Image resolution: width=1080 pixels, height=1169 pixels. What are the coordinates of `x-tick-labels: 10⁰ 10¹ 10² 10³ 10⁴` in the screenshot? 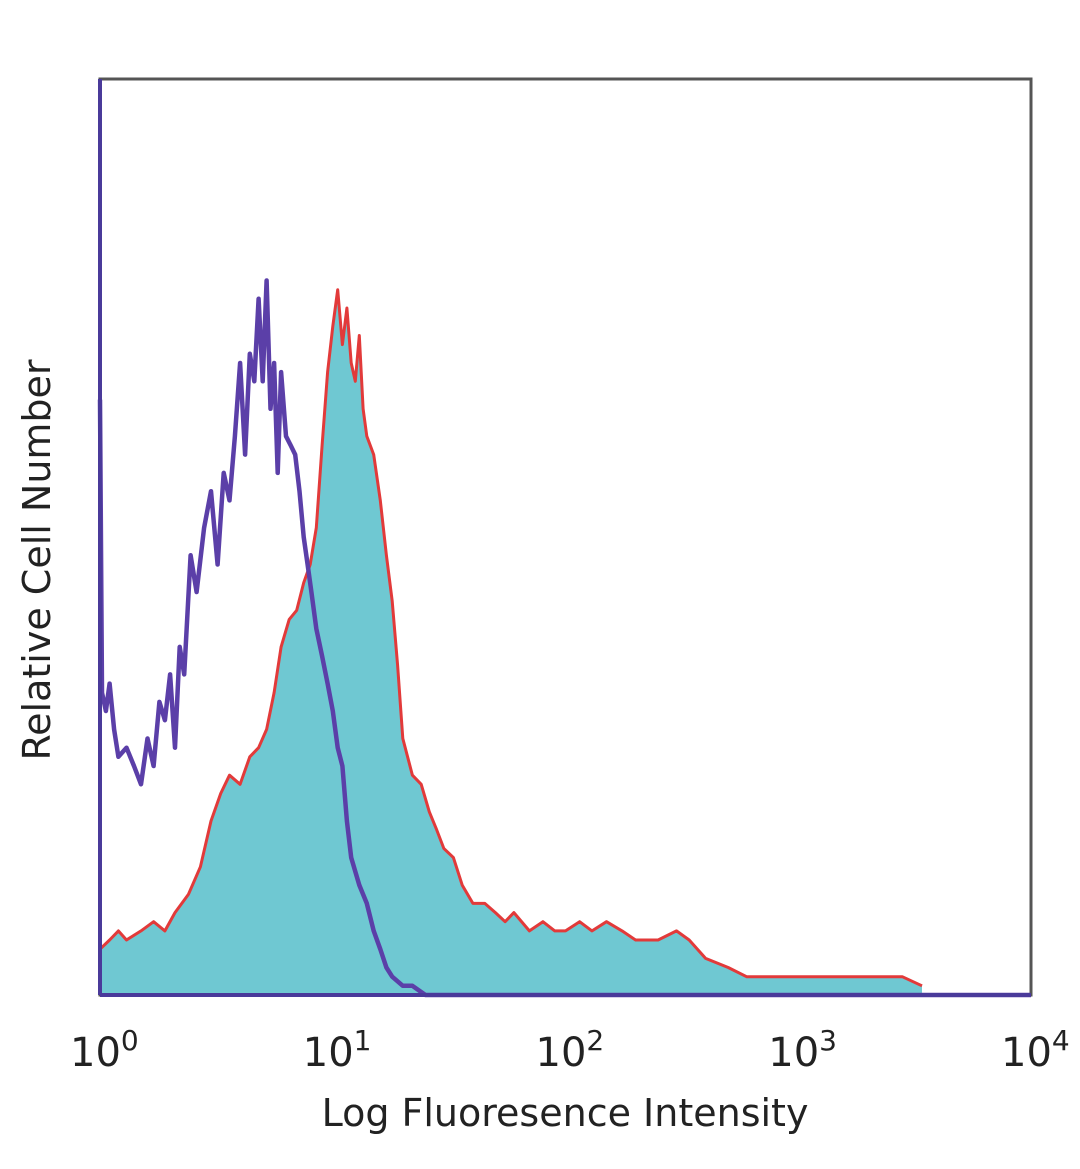 It's located at (570, 1050).